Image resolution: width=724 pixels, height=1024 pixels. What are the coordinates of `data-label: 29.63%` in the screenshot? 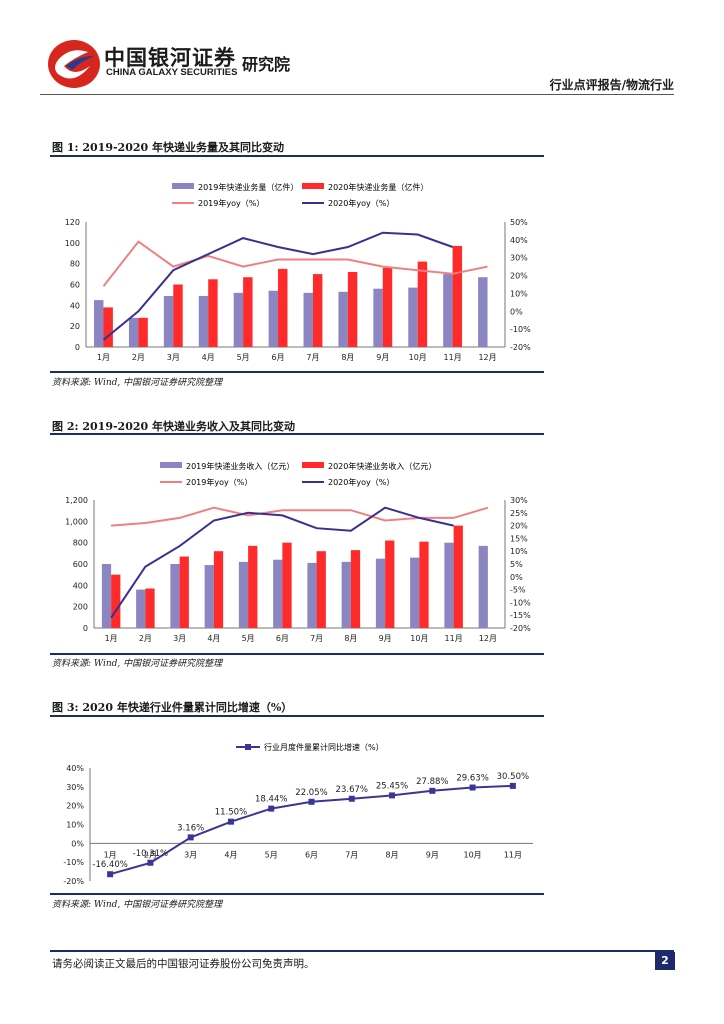 It's located at (472, 779).